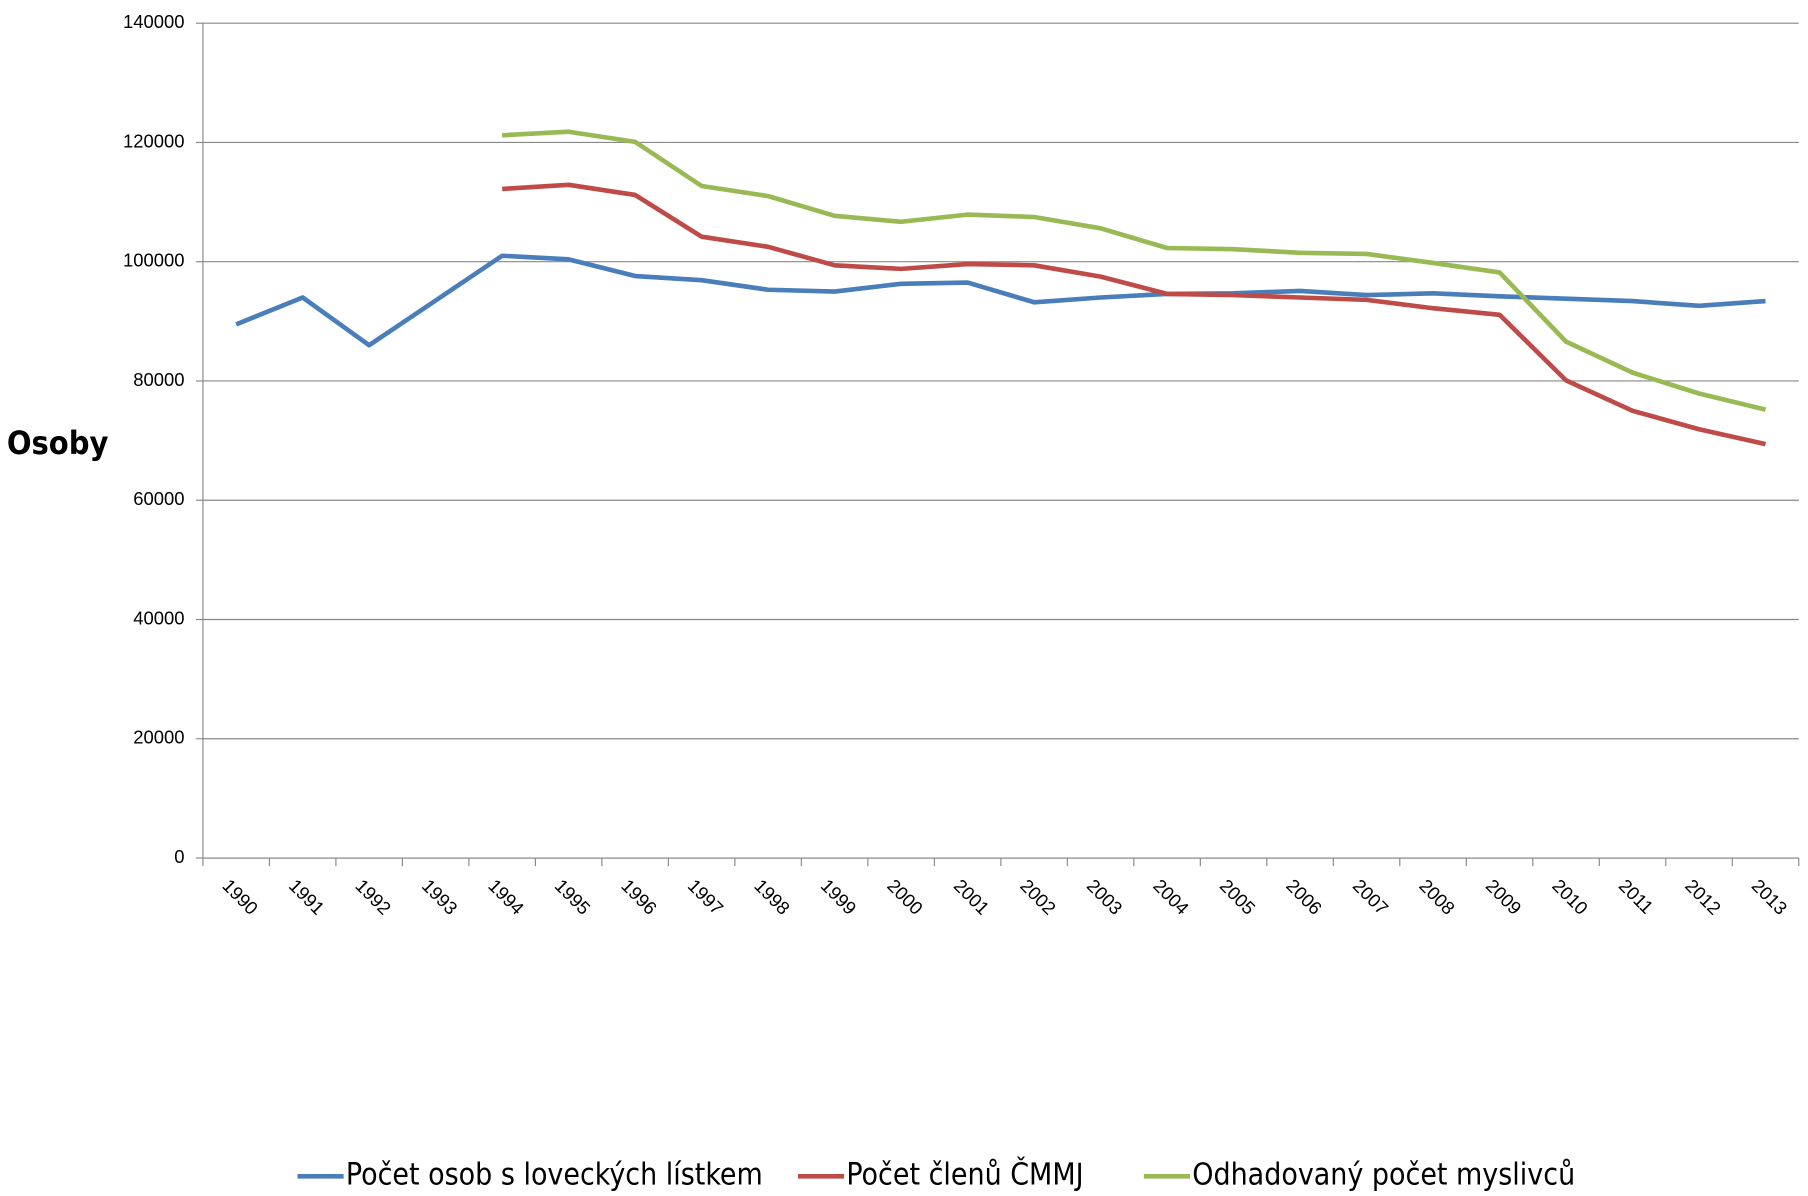 The width and height of the screenshot is (1808, 1196). What do you see at coordinates (1570, 897) in the screenshot?
I see `x-tick-label: 2010` at bounding box center [1570, 897].